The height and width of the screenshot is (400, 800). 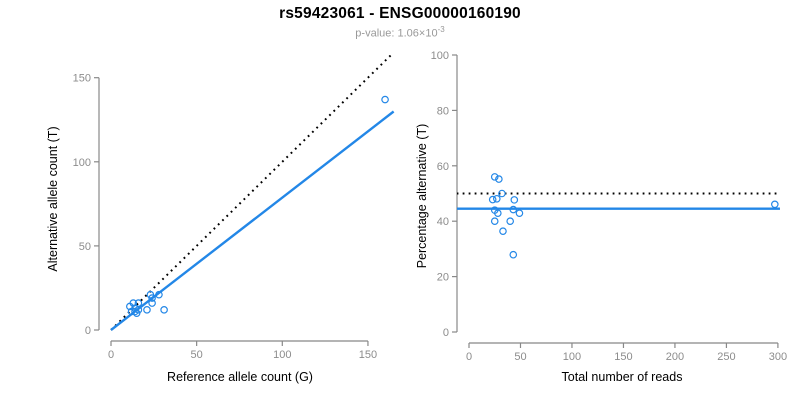 What do you see at coordinates (441, 29) in the screenshot?
I see `pvalue-exponent: -3` at bounding box center [441, 29].